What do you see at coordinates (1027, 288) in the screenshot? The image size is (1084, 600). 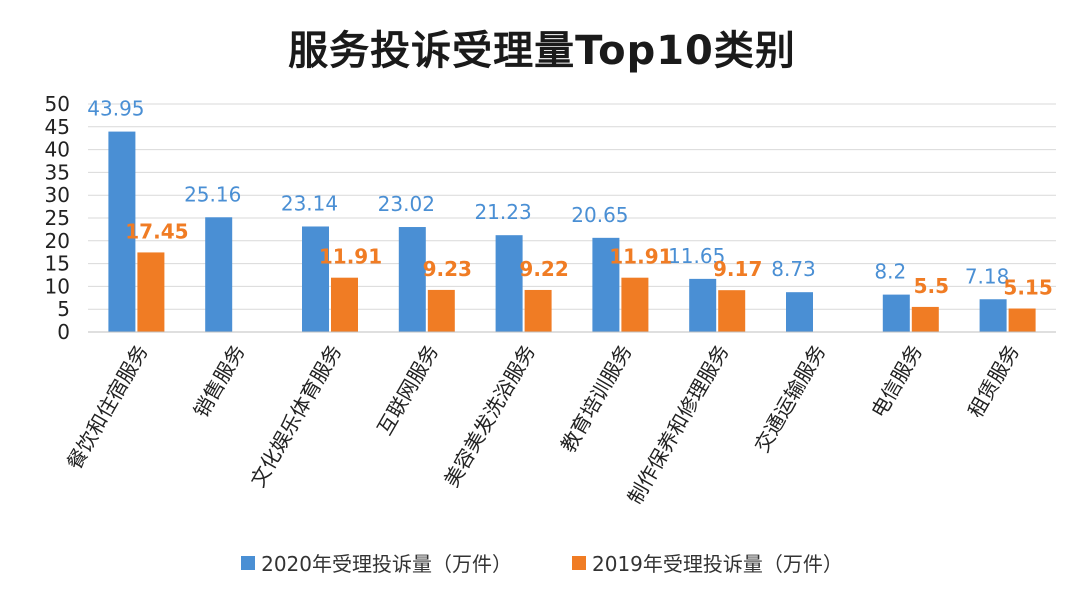 I see `data-label-2019-9: 5.15` at bounding box center [1027, 288].